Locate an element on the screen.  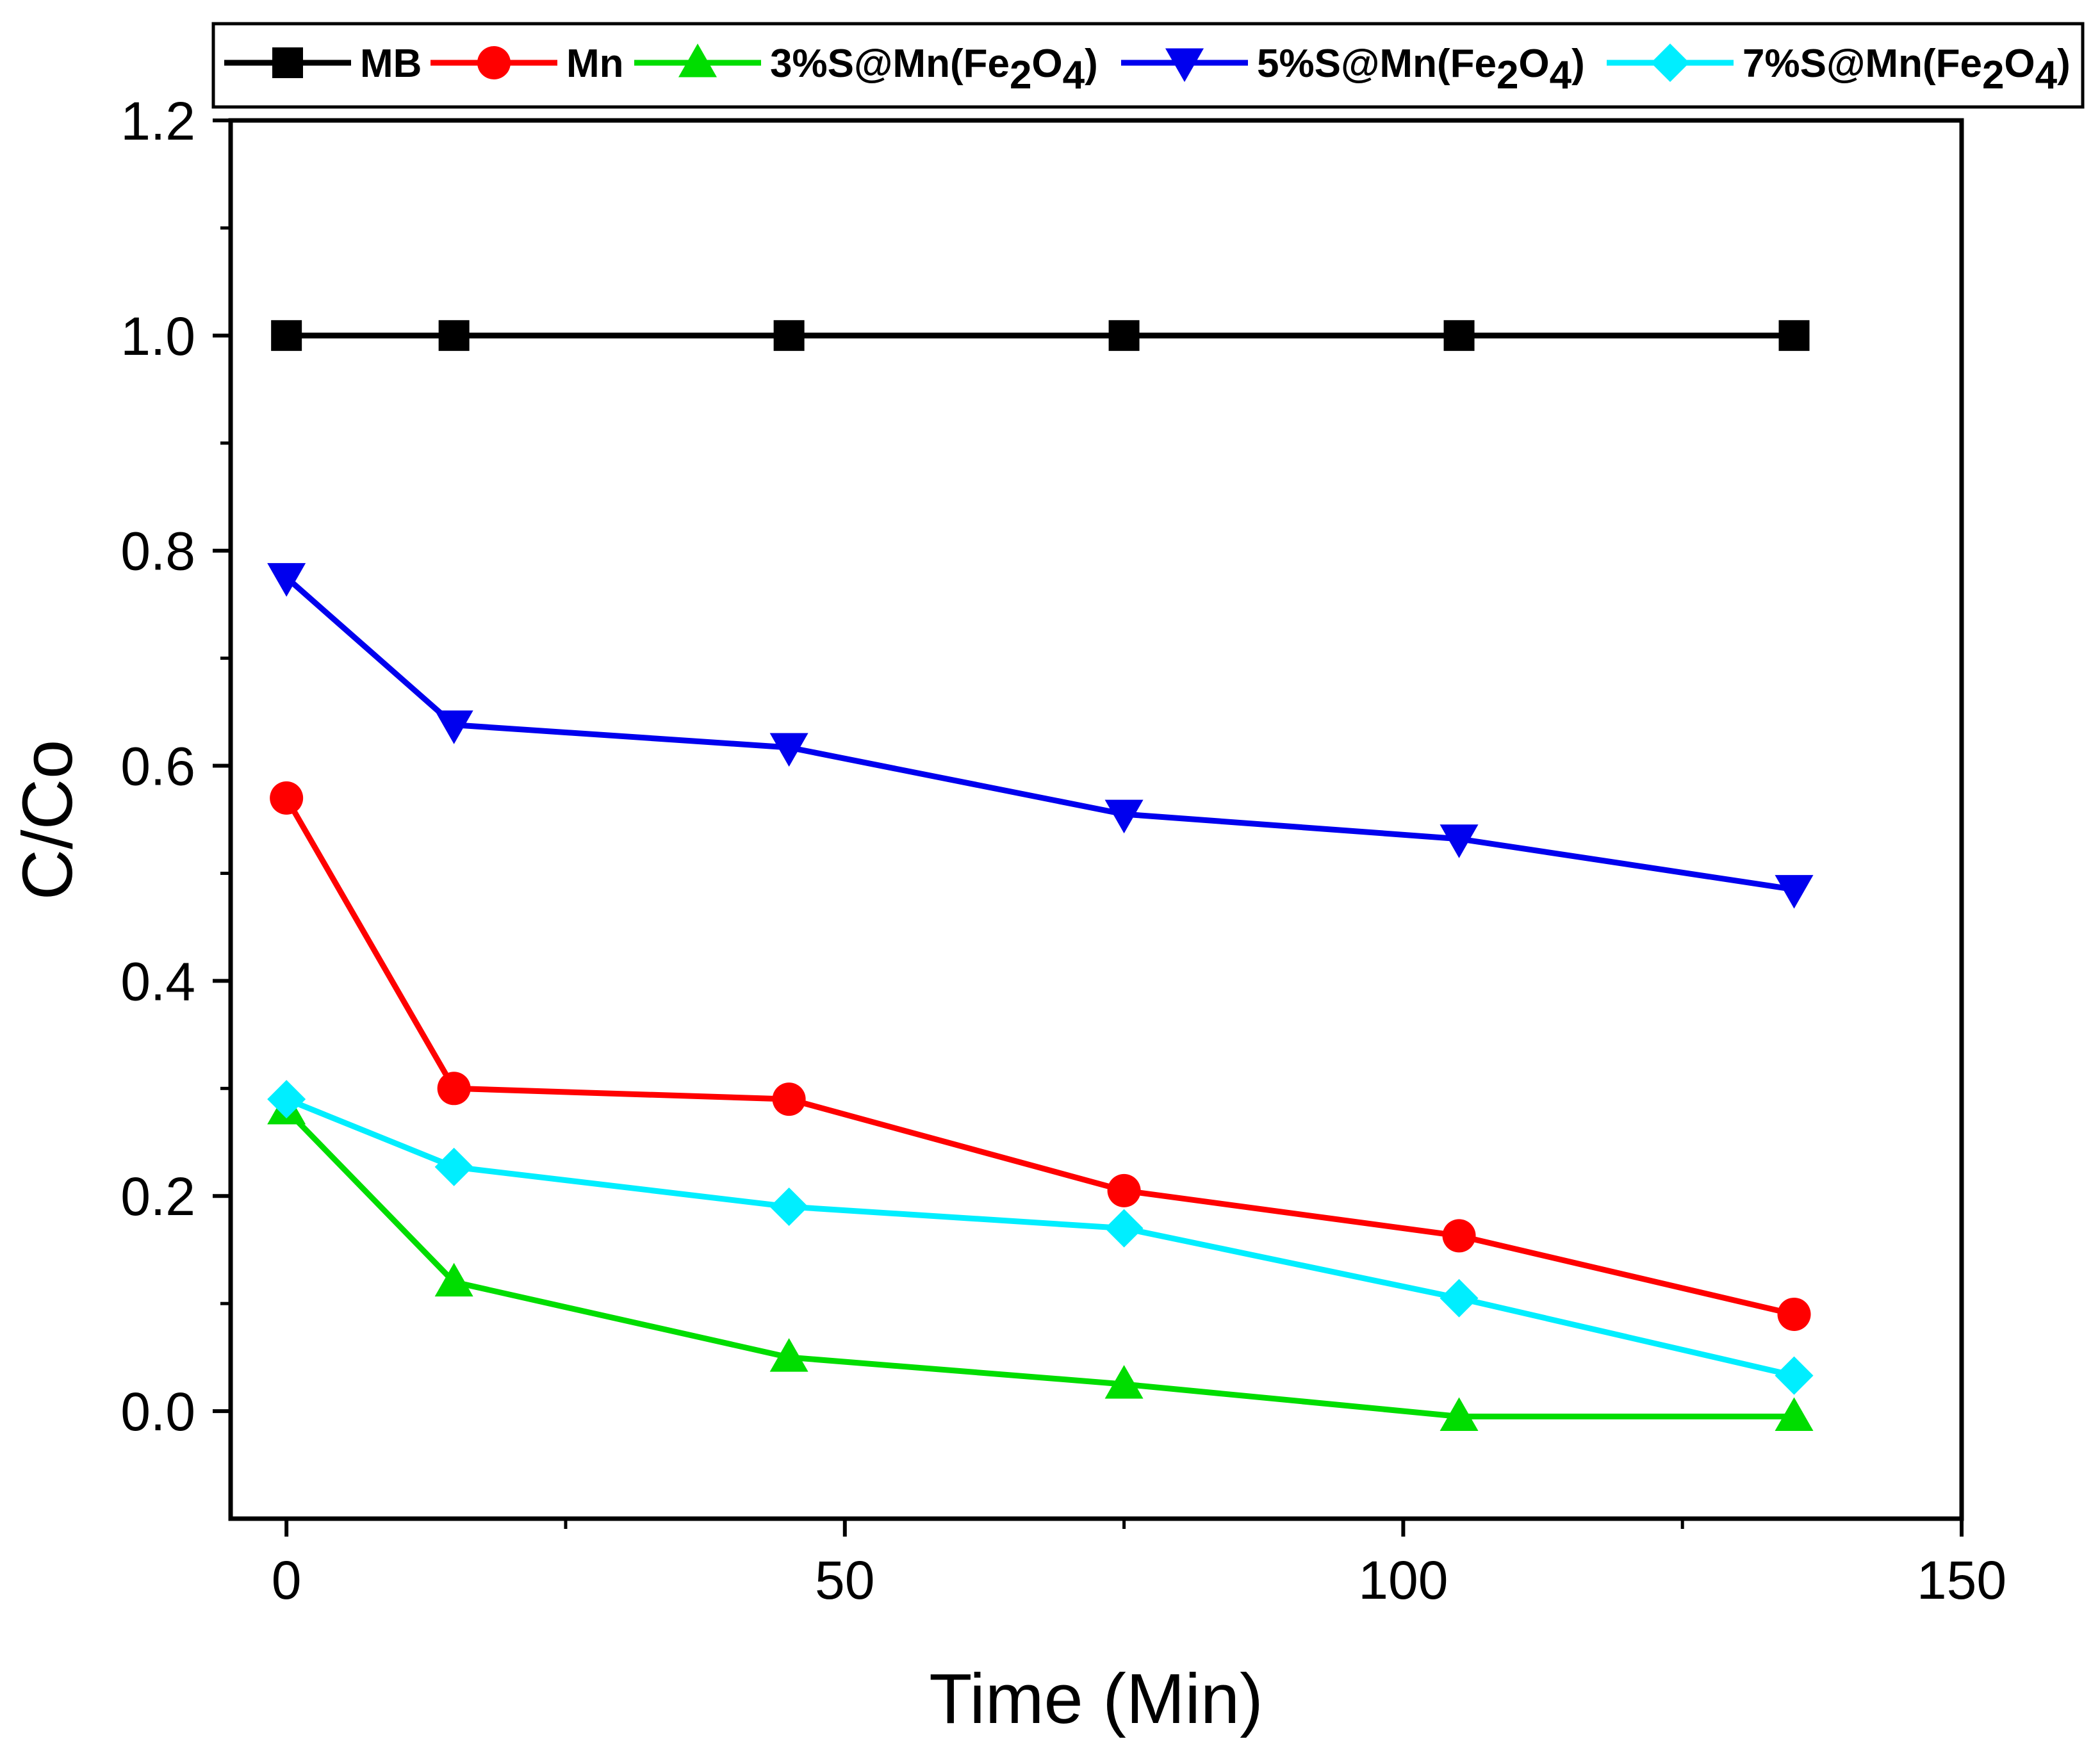
legend-label: MB is located at coordinates (391, 64).